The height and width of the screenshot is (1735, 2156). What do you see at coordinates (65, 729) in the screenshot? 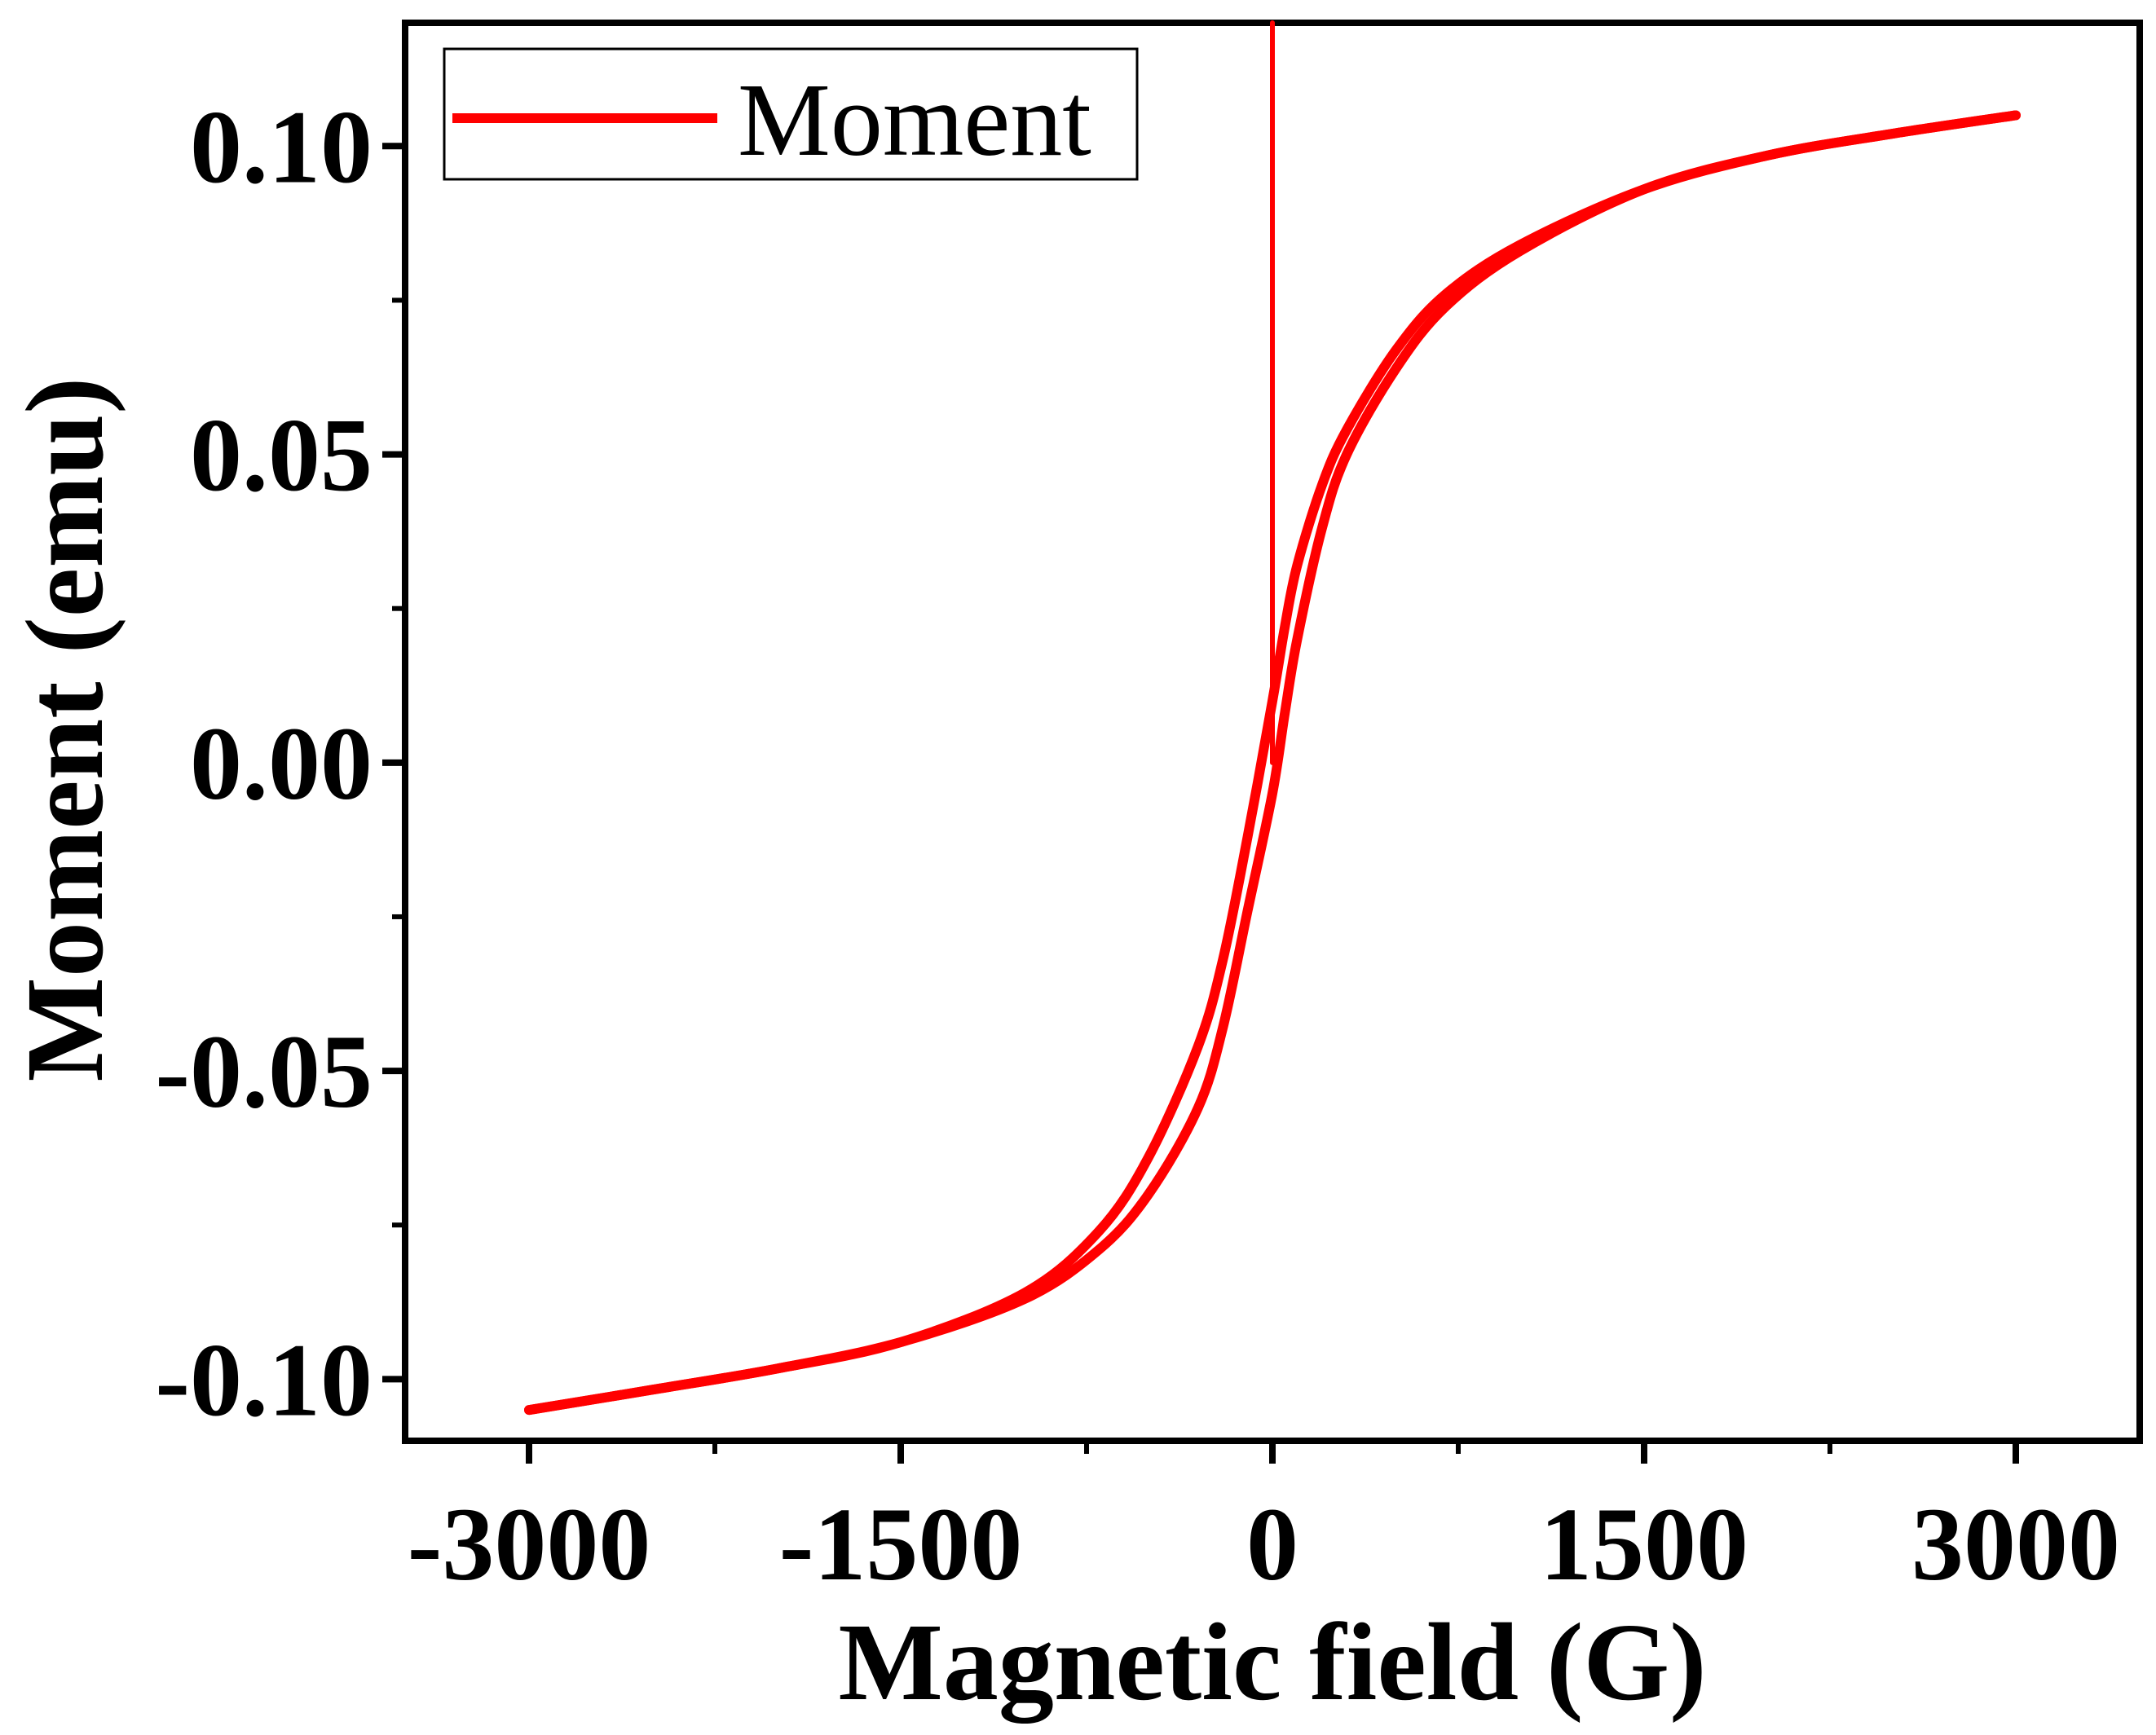
I see `y-axis-title: Moment (emu)` at bounding box center [65, 729].